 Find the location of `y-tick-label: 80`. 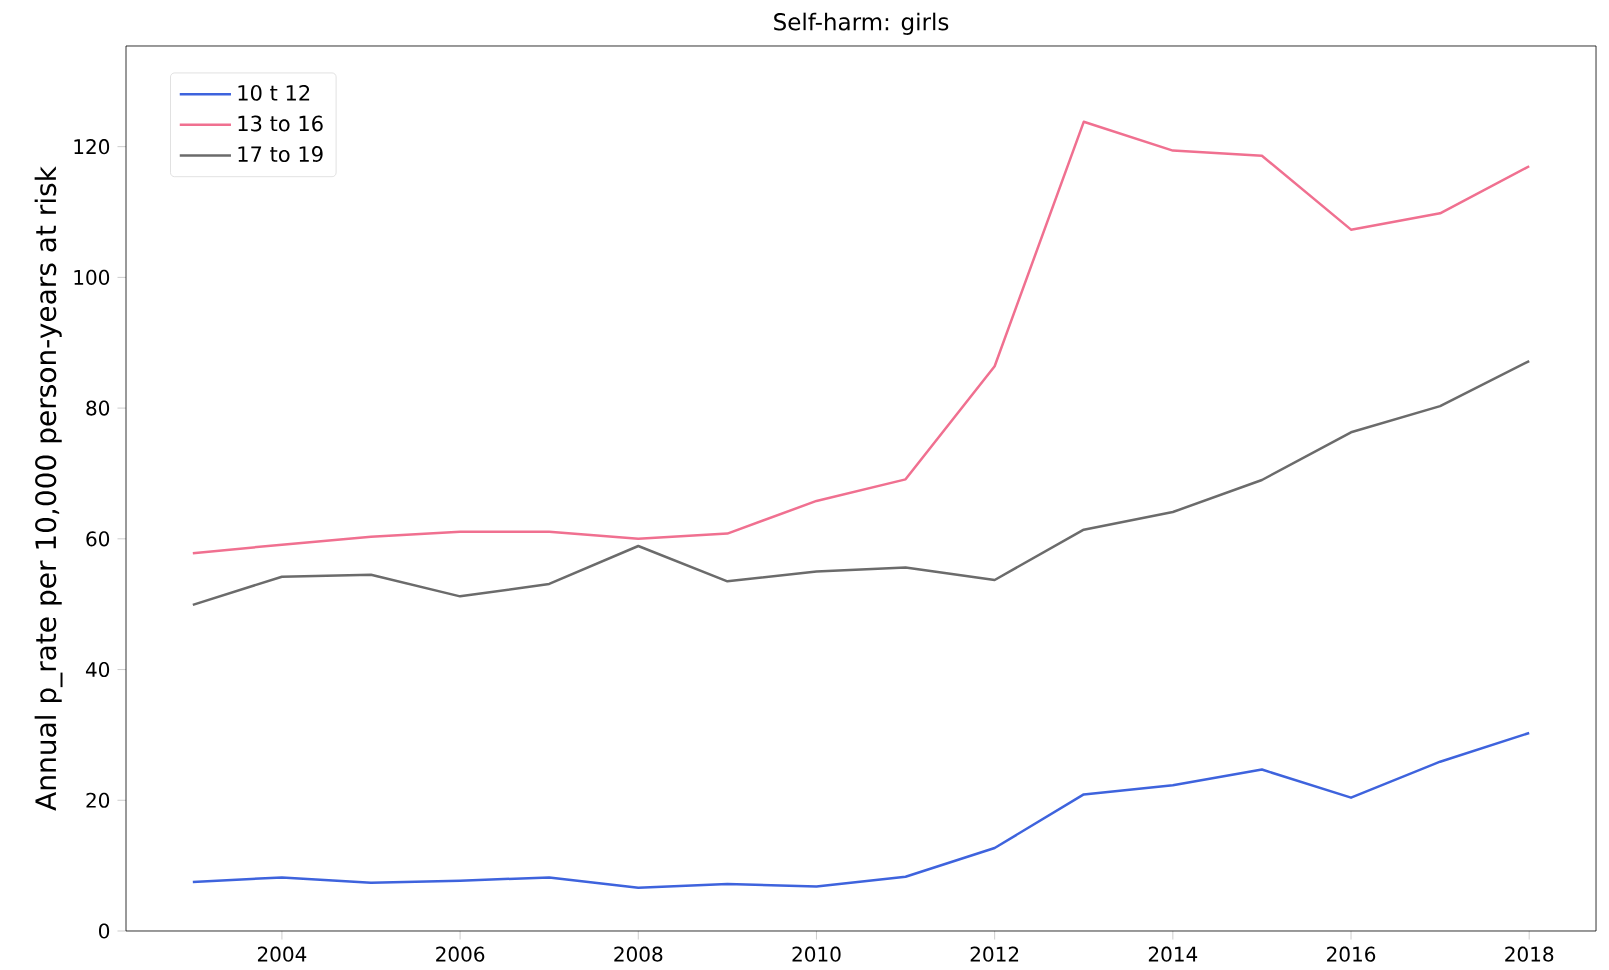

y-tick-label: 80 is located at coordinates (98, 408).